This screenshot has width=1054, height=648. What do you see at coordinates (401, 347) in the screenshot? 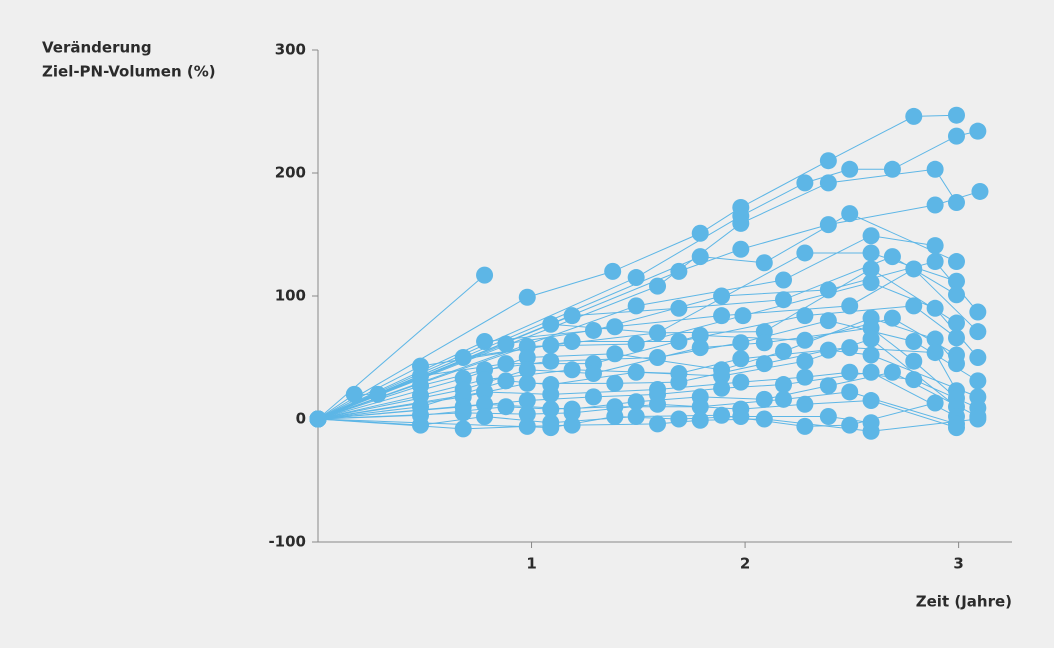
I see `series-line` at bounding box center [401, 347].